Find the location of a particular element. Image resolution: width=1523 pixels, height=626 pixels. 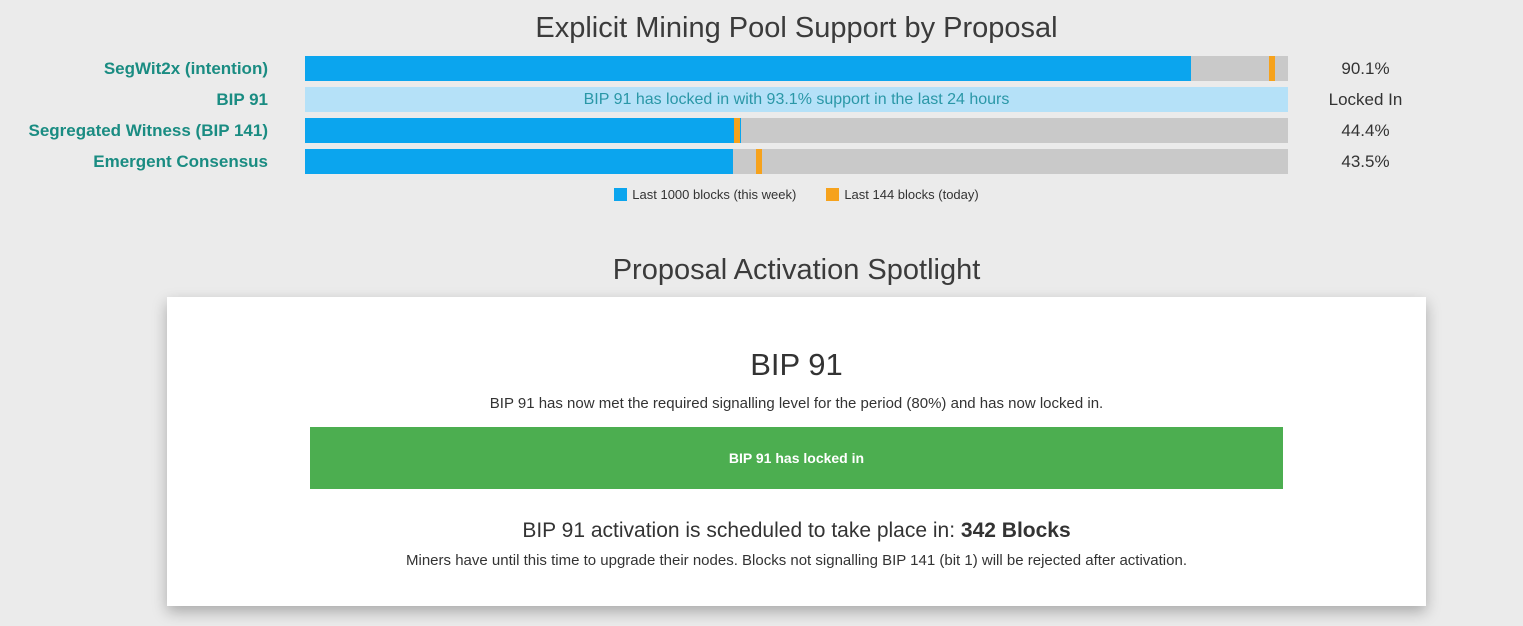

chart-header: Explicit Mining Pool Support by Proposal is located at coordinates (796, 22).